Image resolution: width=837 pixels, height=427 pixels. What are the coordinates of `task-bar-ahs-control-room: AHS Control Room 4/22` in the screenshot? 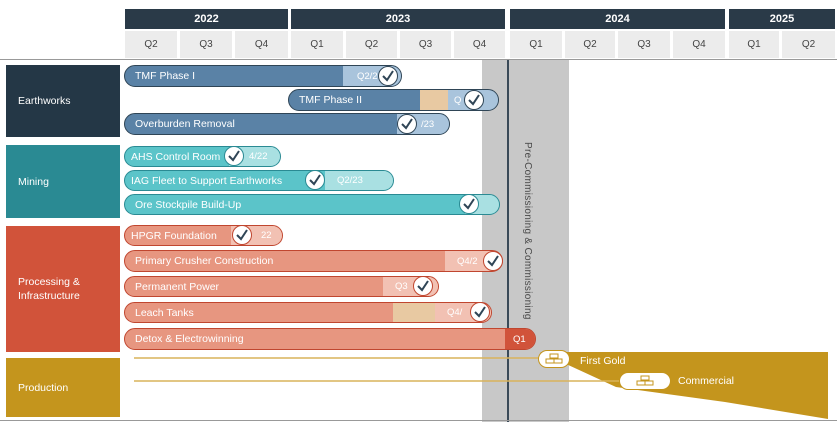 It's located at (202, 156).